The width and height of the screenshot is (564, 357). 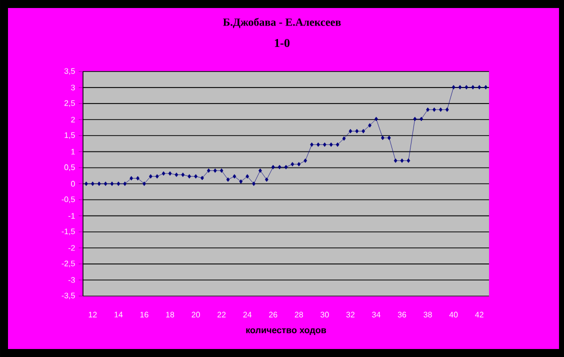 I want to click on x-axis-title: количество ходов, so click(x=286, y=331).